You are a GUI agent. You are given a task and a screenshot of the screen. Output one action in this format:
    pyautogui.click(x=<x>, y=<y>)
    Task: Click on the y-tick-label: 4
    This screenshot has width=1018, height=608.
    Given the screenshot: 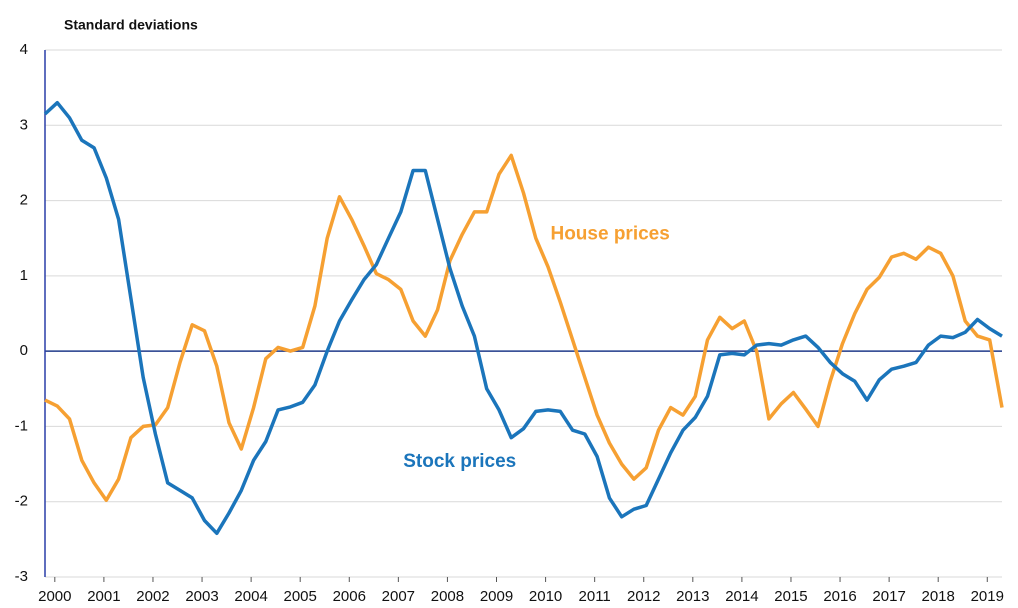 What is the action you would take?
    pyautogui.click(x=24, y=49)
    